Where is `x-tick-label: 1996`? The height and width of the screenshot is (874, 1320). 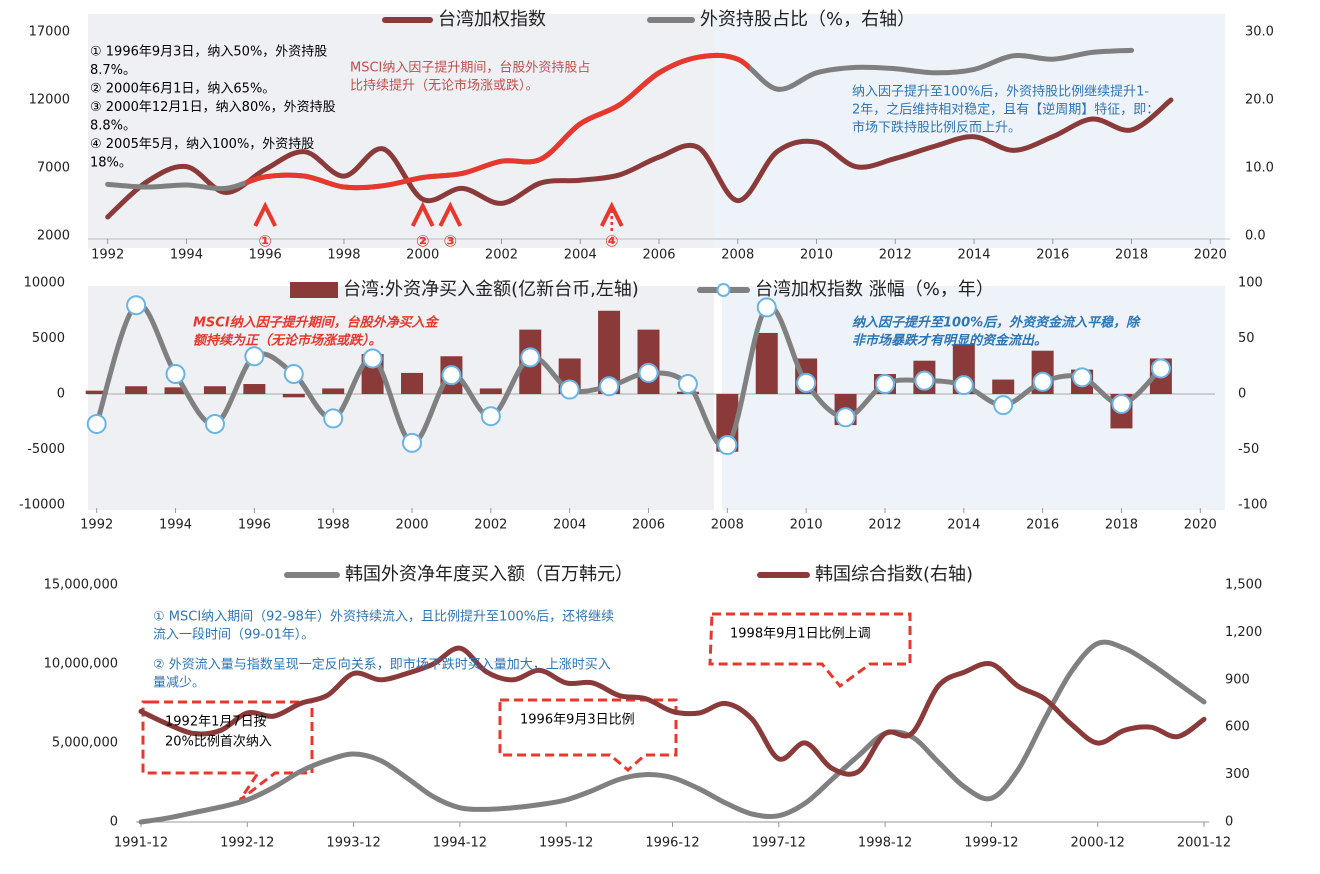
x-tick-label: 1996 is located at coordinates (254, 525).